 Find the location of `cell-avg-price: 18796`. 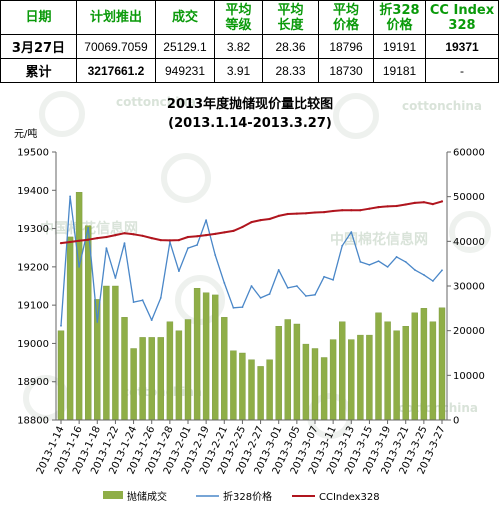

cell-avg-price: 18796 is located at coordinates (346, 46).